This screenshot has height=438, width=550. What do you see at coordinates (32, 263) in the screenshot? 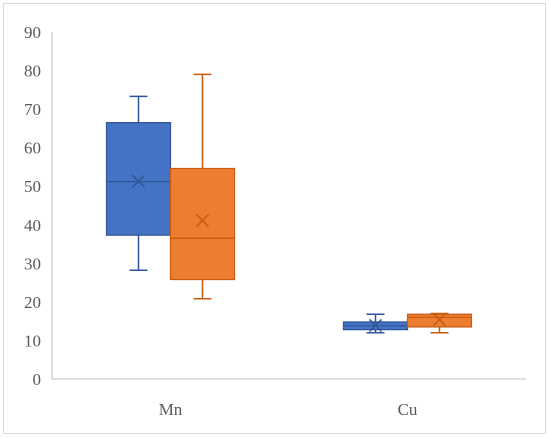
I see `y-tick-label: 30` at bounding box center [32, 263].